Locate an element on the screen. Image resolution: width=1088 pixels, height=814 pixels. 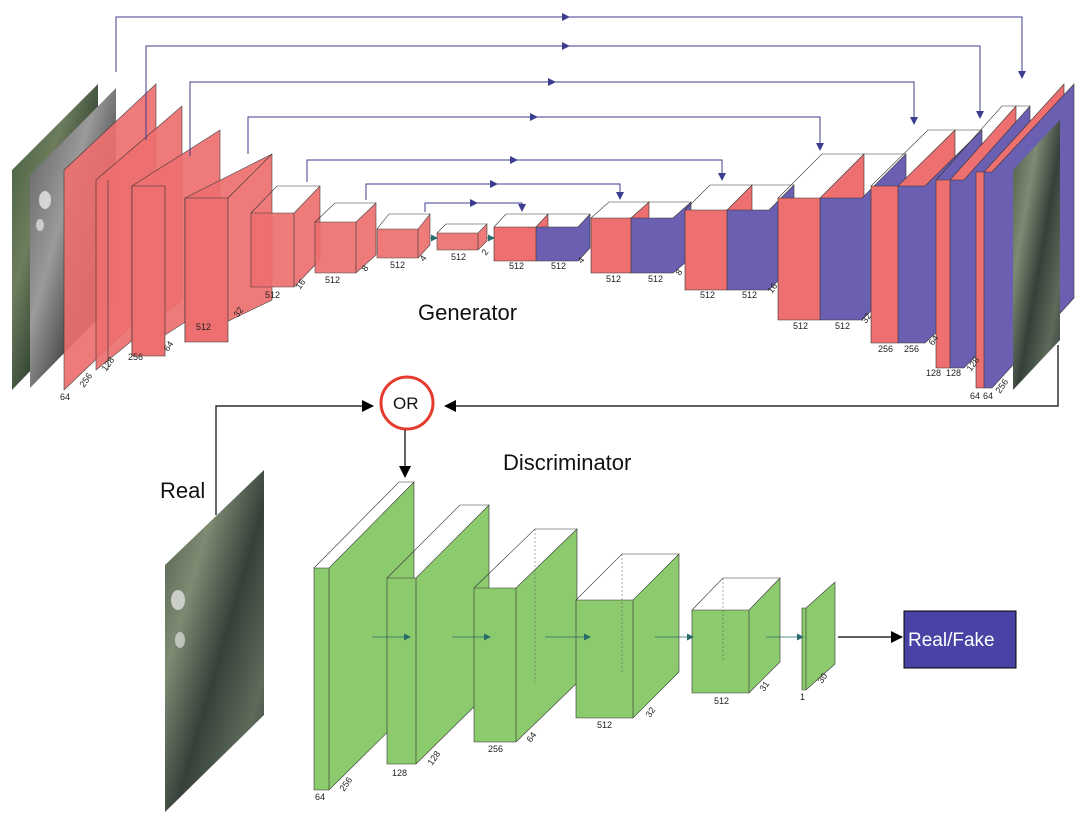
fake-path-arrow is located at coordinates (751, 378).